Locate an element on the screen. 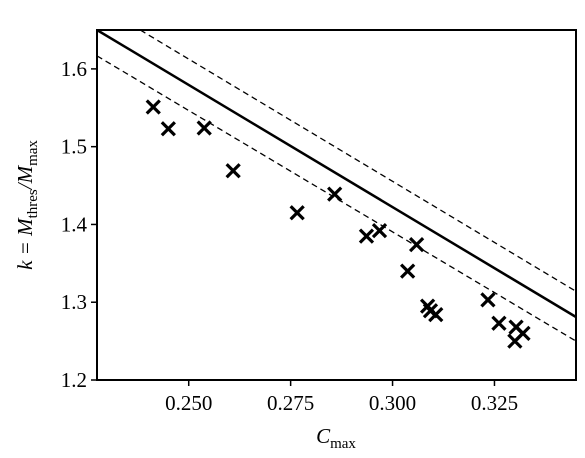  y-tick-label: 1.2 is located at coordinates (74, 380).